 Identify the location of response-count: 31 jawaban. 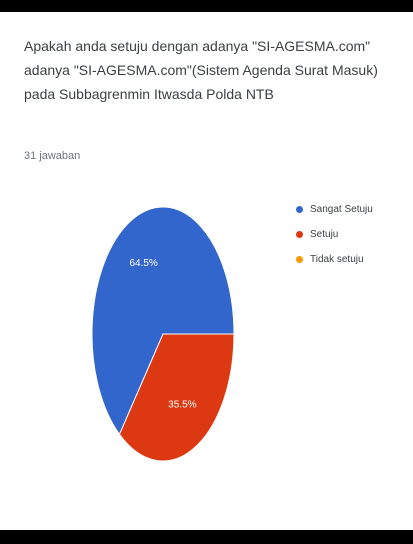
(52, 156).